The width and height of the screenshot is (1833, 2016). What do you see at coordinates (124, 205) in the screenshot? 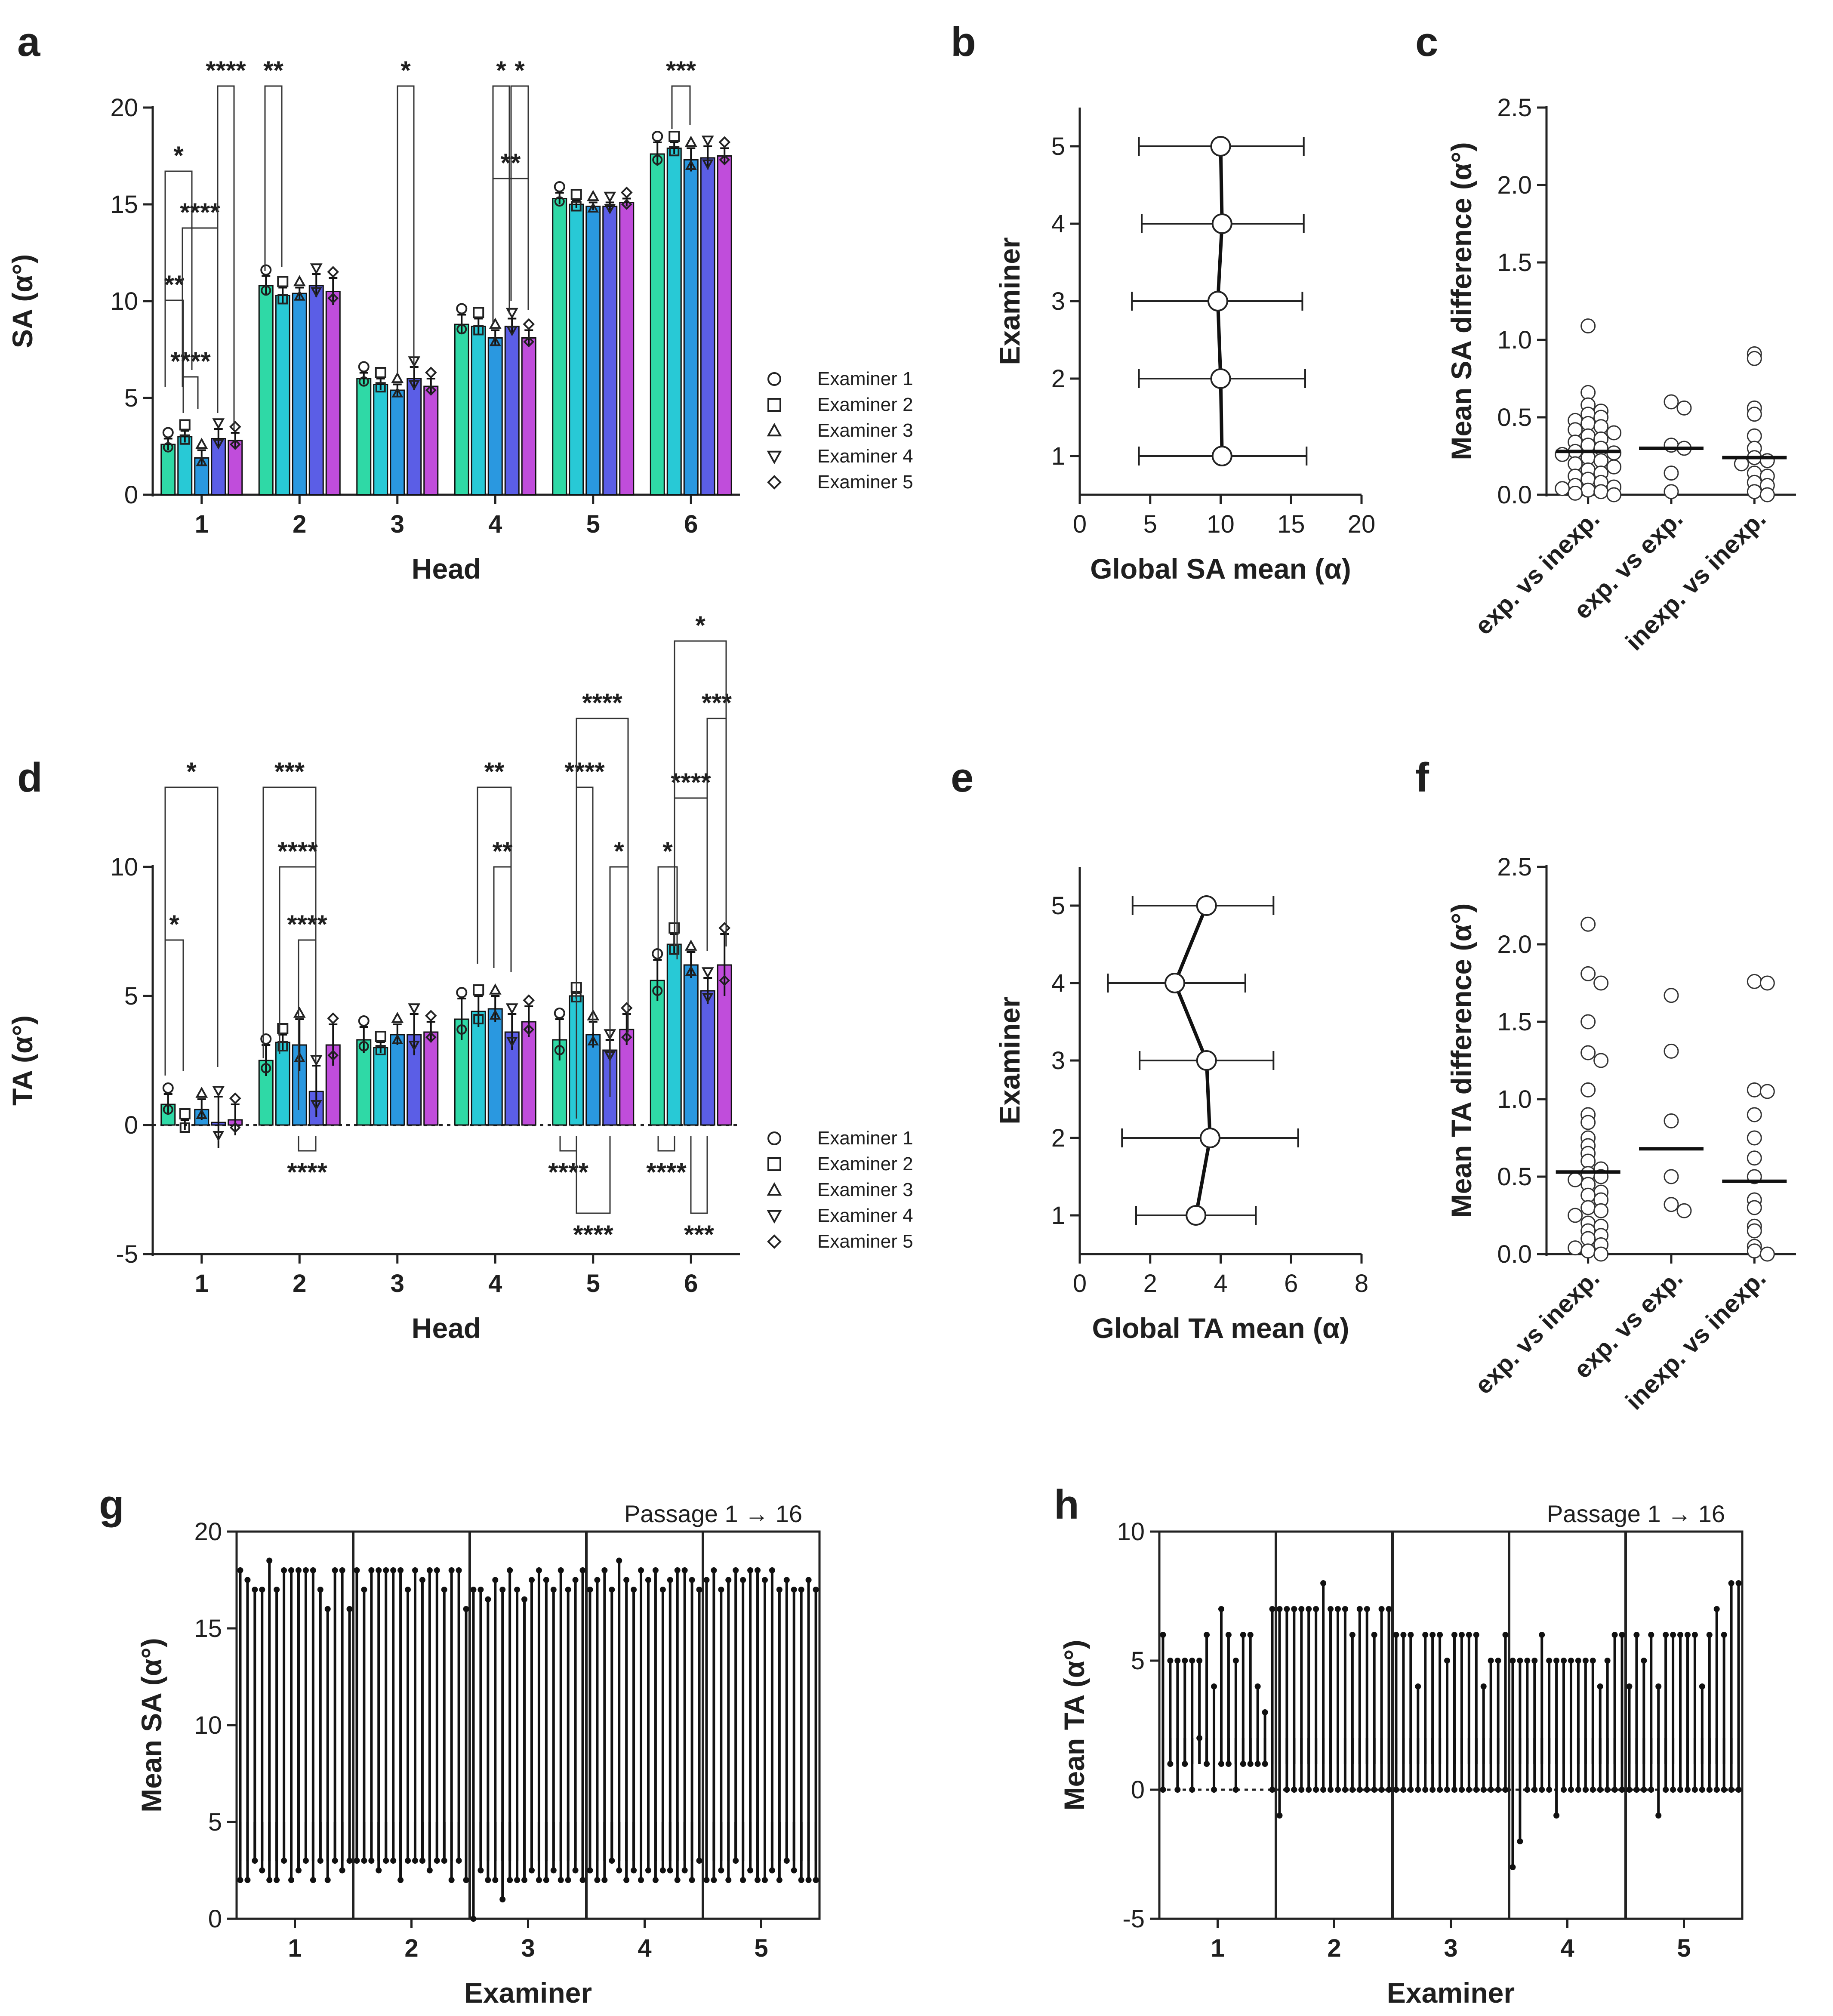
I see `panel-a-y-tick-label: 15` at bounding box center [124, 205].